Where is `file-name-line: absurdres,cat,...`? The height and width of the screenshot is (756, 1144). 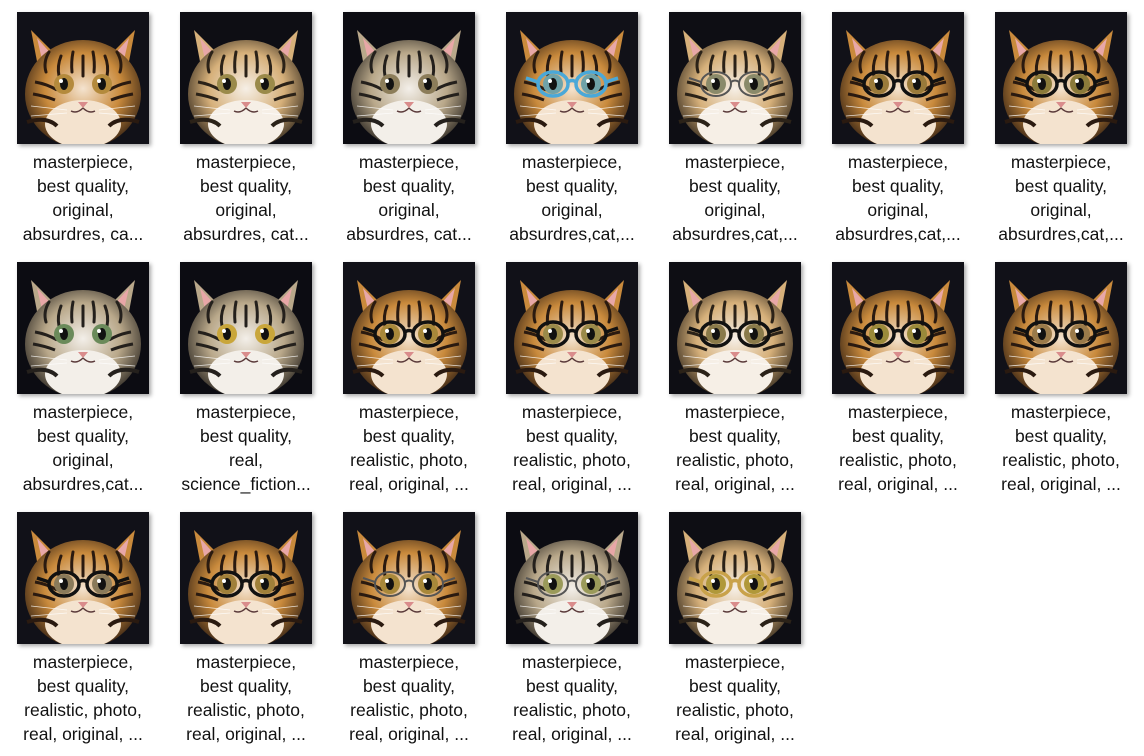 file-name-line: absurdres,cat,... is located at coordinates (898, 234).